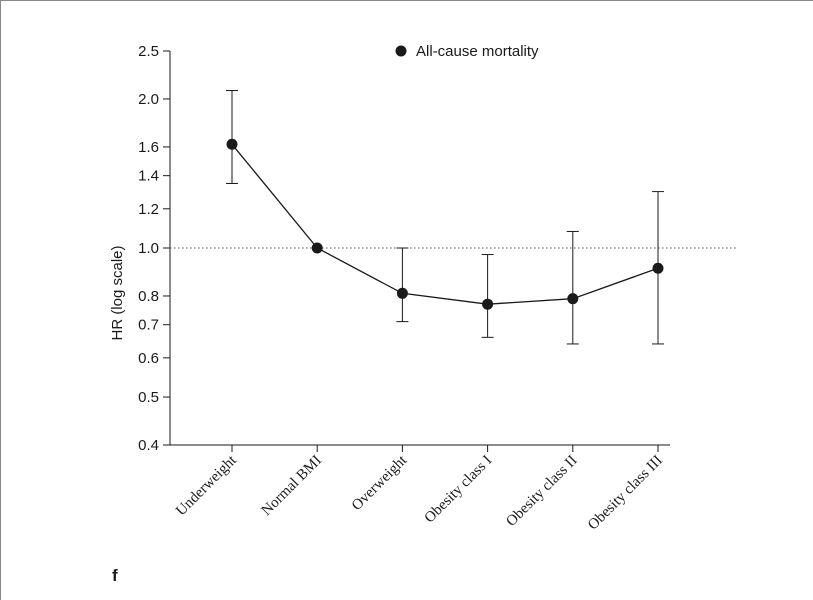 The image size is (813, 600). Describe the element at coordinates (148, 176) in the screenshot. I see `y-tick-label: 1.4` at that location.